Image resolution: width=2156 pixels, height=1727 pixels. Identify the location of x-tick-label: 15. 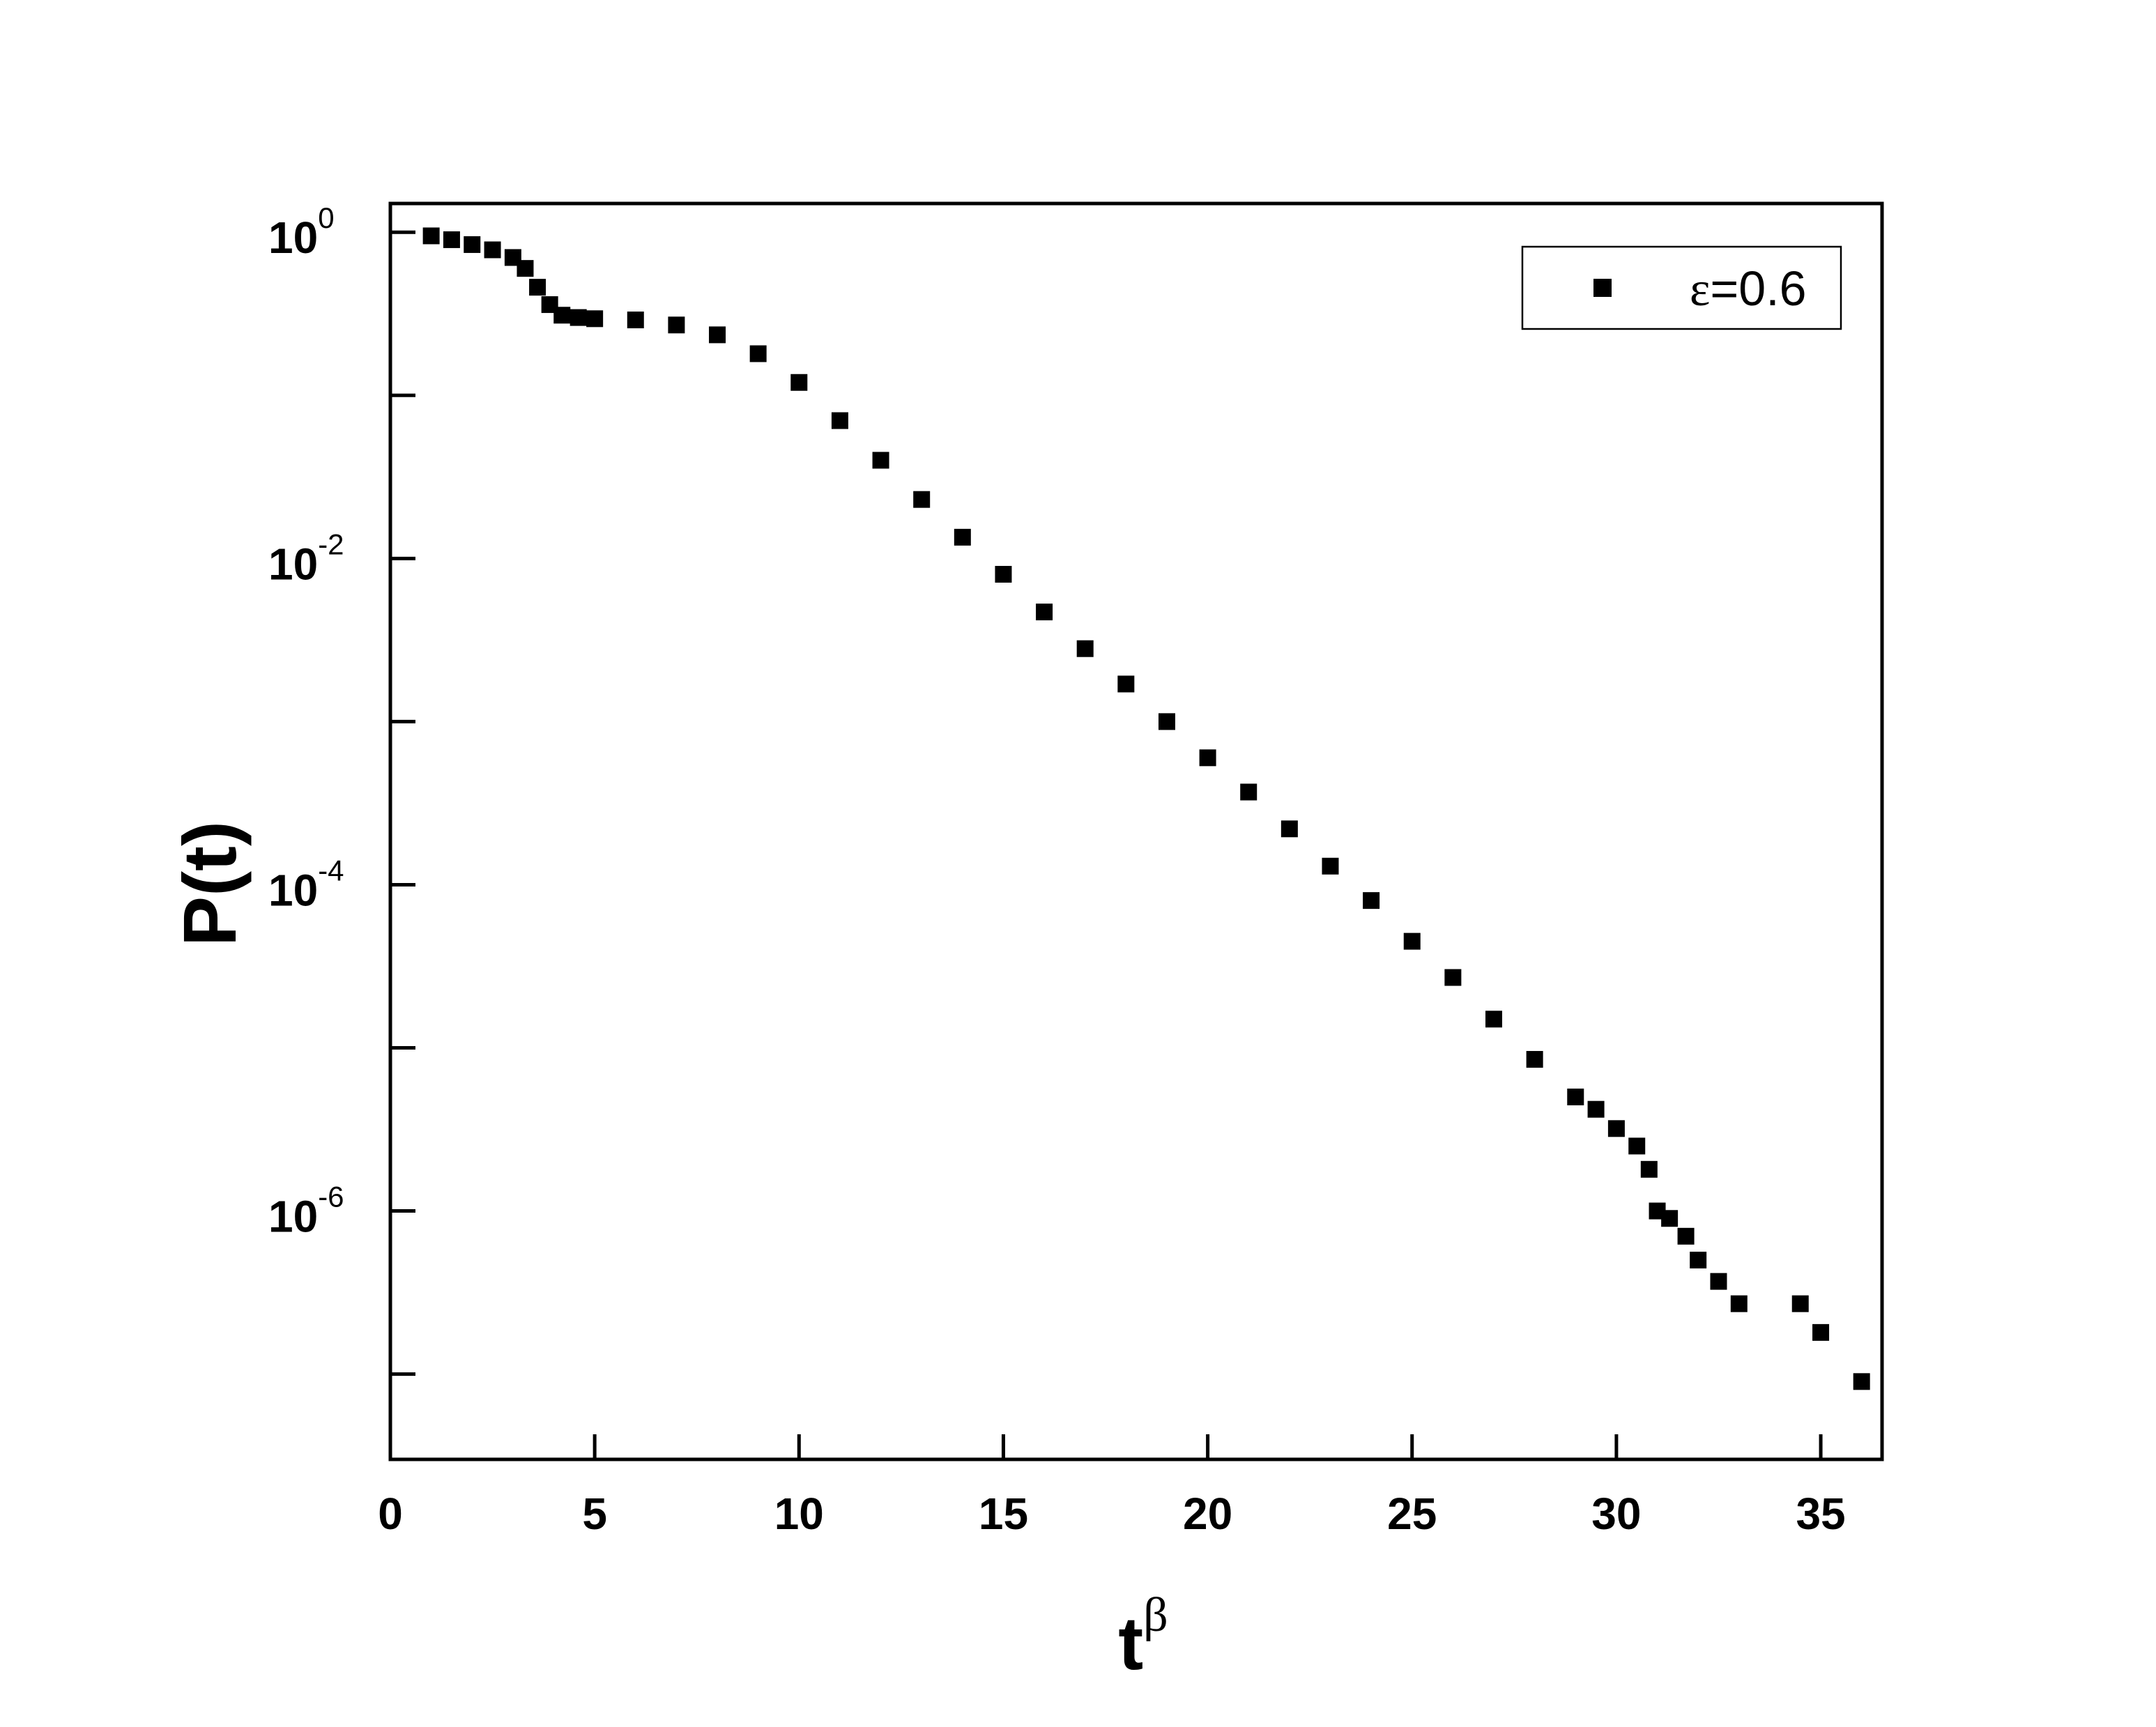
(1004, 1514).